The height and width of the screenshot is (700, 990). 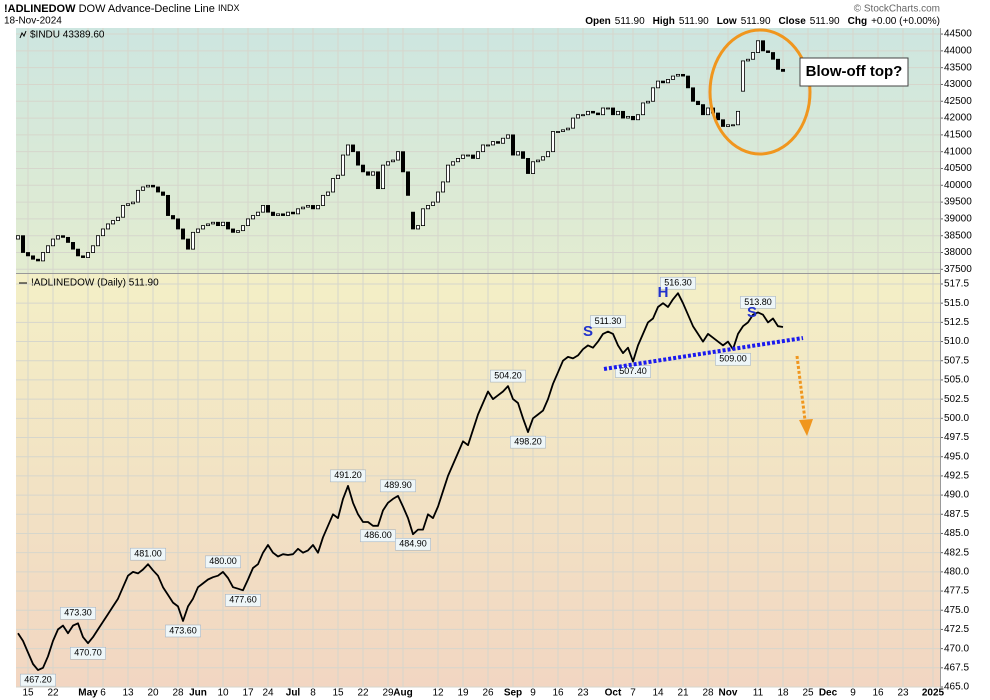 I want to click on exchange: INDX, so click(x=229, y=8).